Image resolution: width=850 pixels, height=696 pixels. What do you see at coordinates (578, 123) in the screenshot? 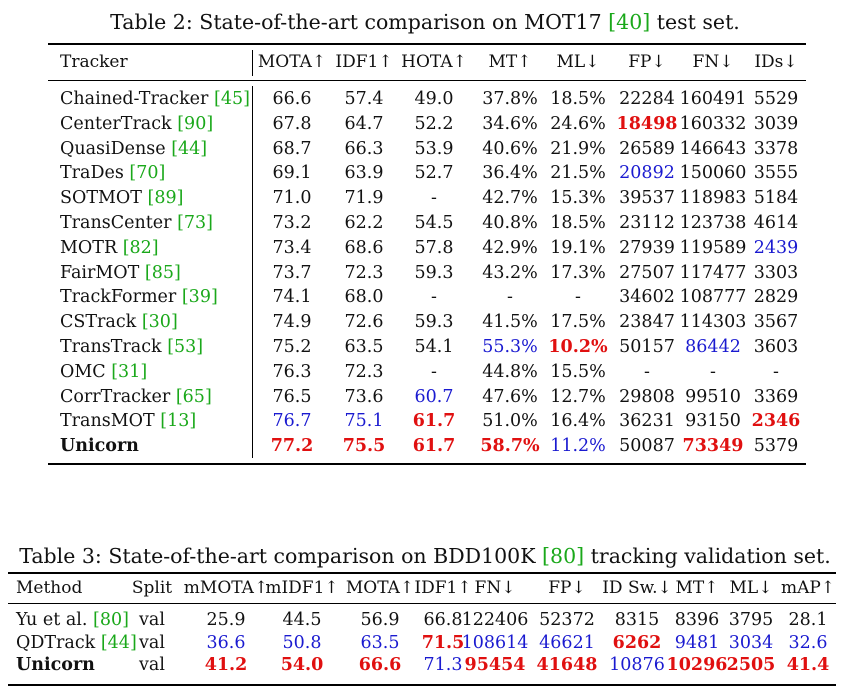
I see `table2-cell: 24.6%` at bounding box center [578, 123].